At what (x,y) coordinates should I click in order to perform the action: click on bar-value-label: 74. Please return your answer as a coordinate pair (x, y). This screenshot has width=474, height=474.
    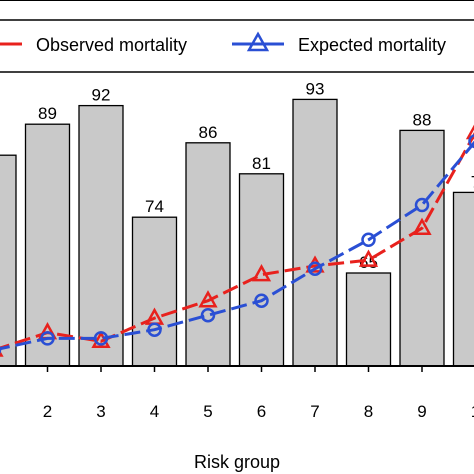
    Looking at the image, I should click on (154, 206).